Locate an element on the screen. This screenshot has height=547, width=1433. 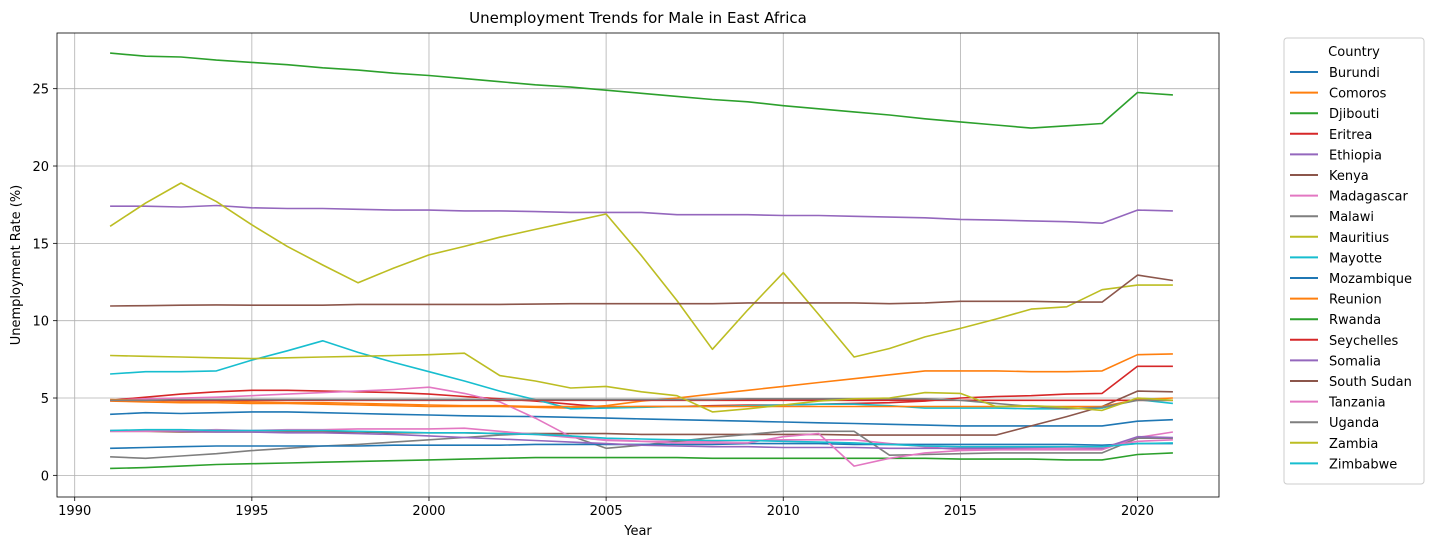
legend-label: Ethiopia is located at coordinates (1355, 155).